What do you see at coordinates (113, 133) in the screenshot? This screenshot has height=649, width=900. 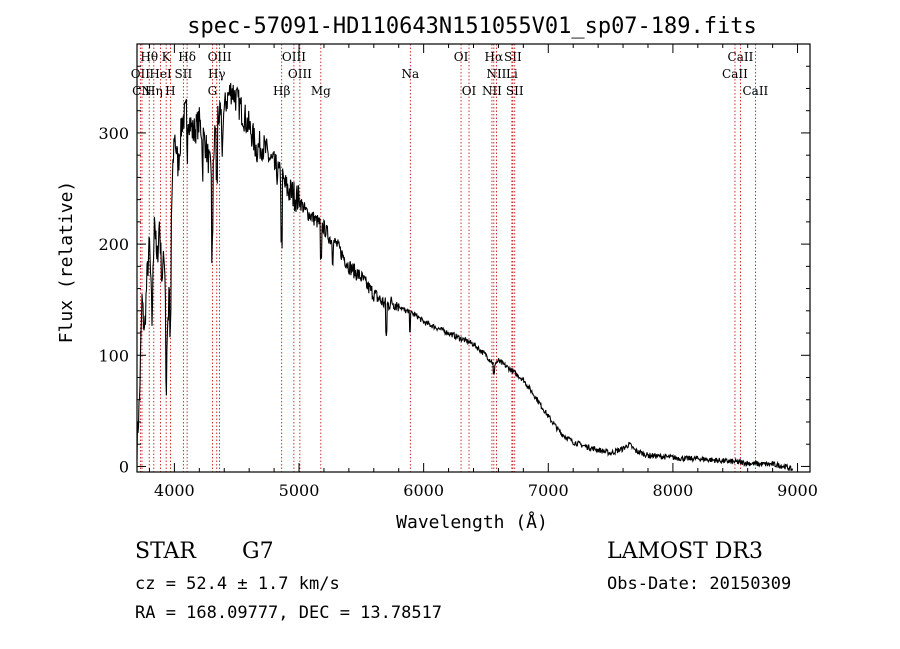 I see `y-tick-label: 300` at bounding box center [113, 133].